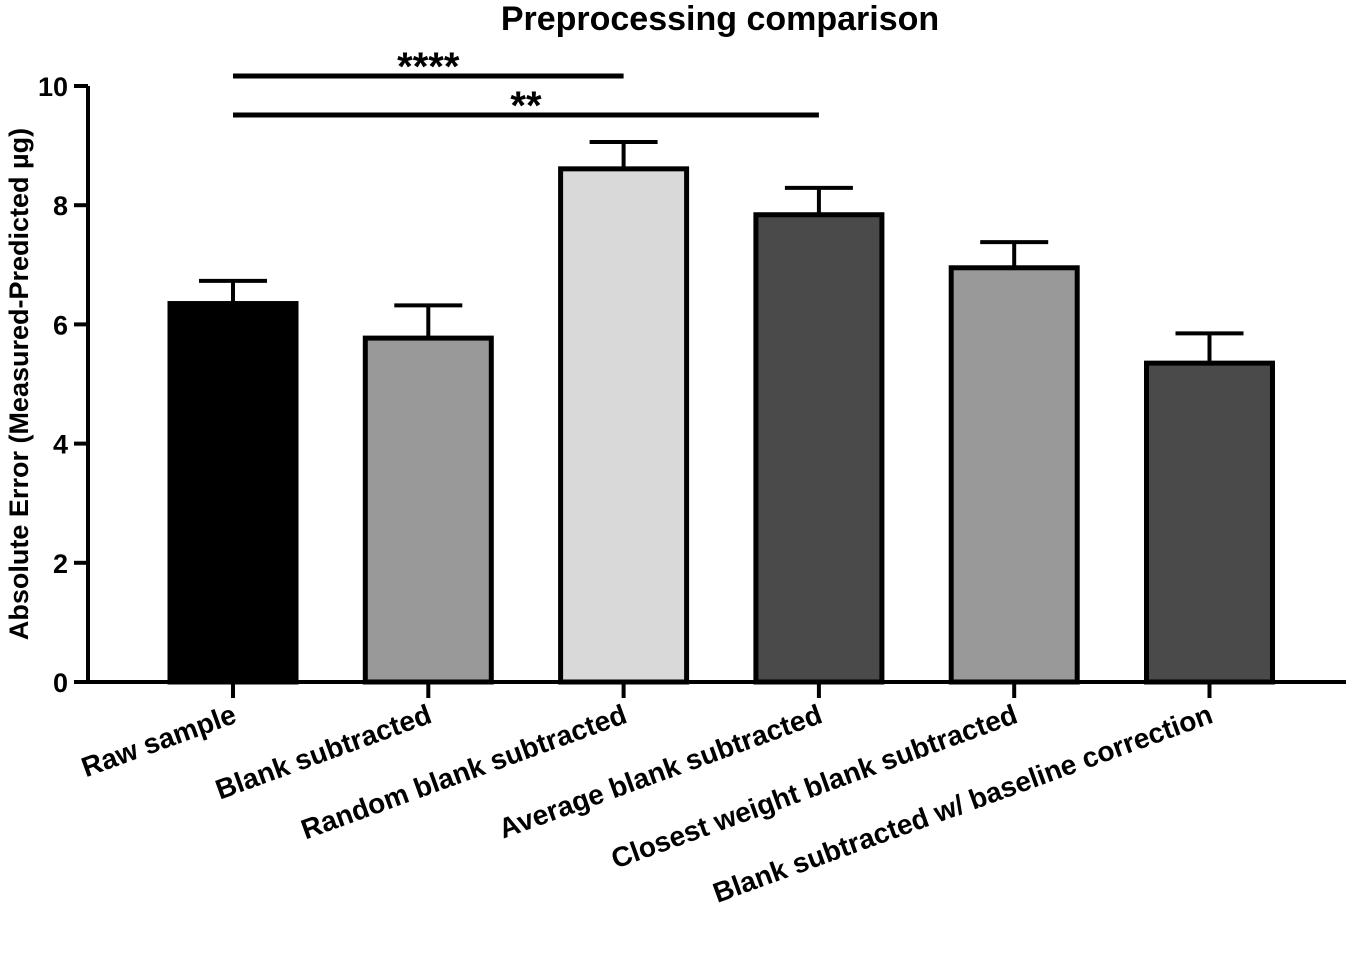 The height and width of the screenshot is (964, 1346). What do you see at coordinates (53, 87) in the screenshot?
I see `y-tick-label: 10` at bounding box center [53, 87].